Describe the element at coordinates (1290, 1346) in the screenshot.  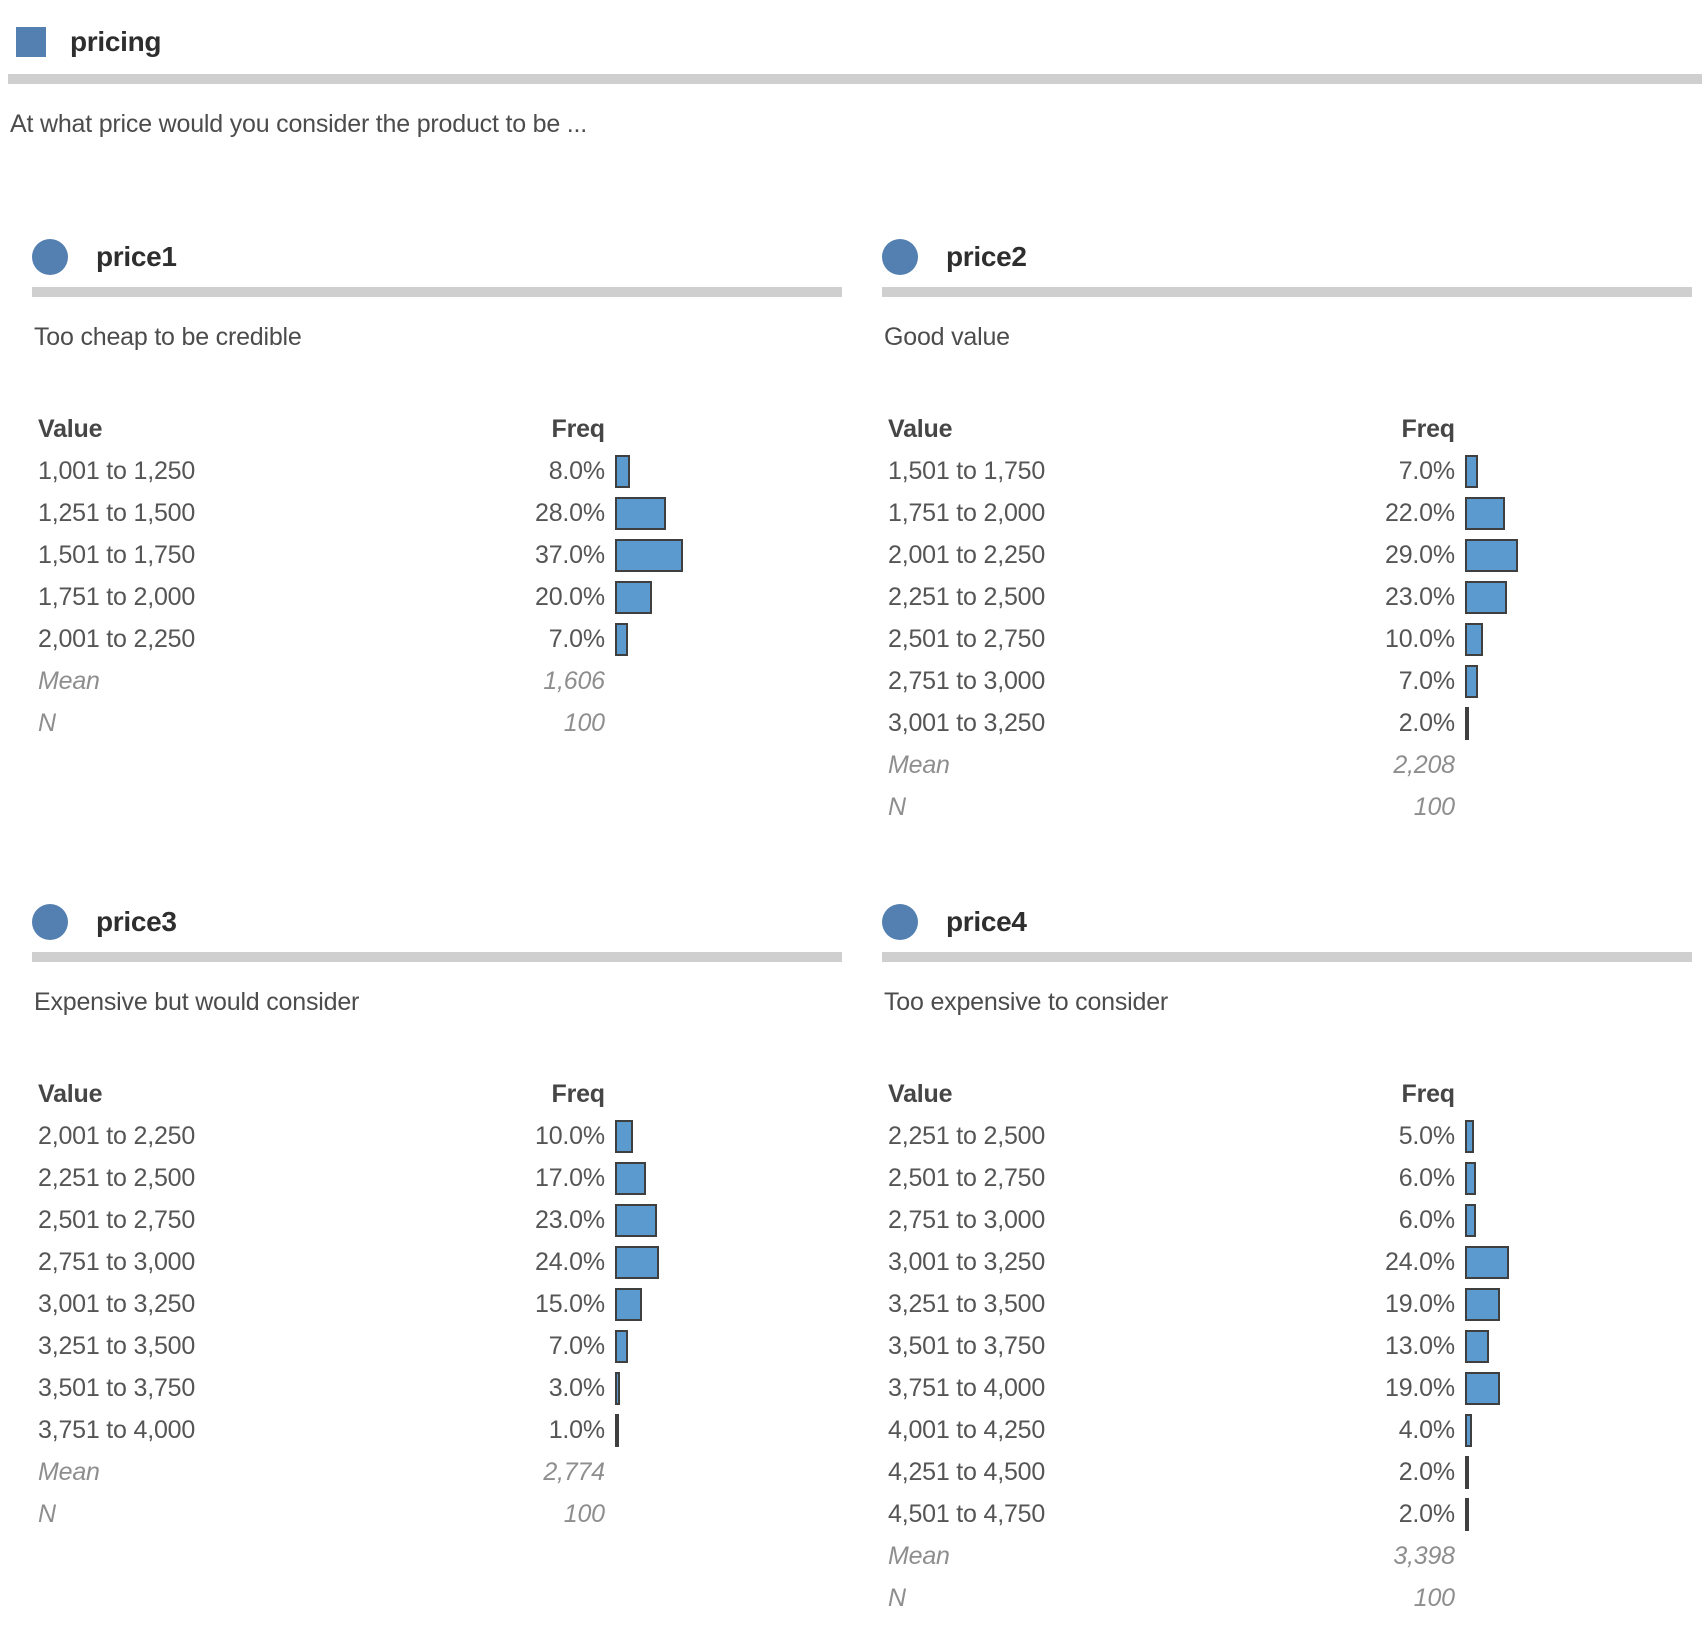
I see `table-row: 3,501 to 3,750 13.0%` at that location.